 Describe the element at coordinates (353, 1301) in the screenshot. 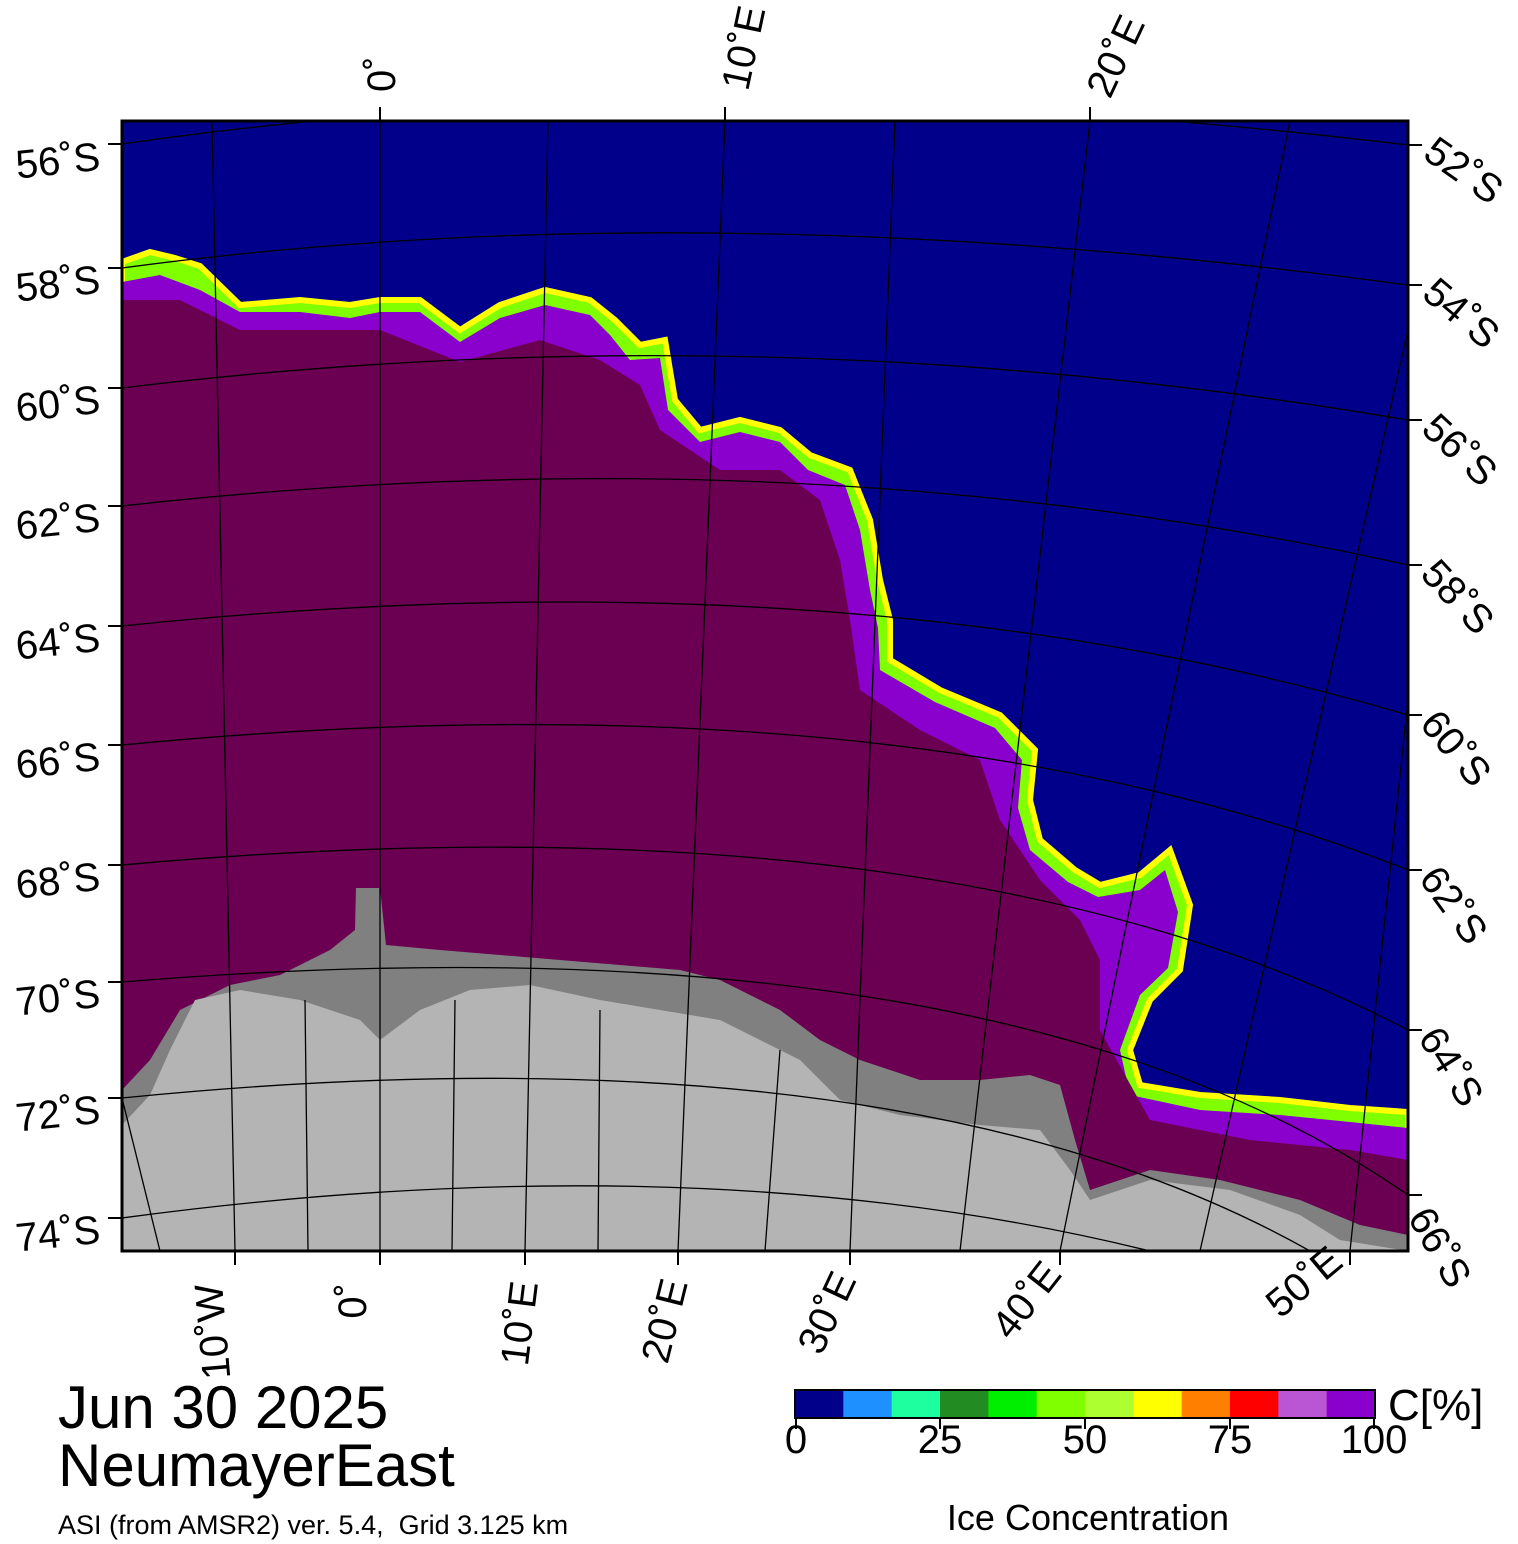

I see `lon-label-bottom: 0˚` at that location.